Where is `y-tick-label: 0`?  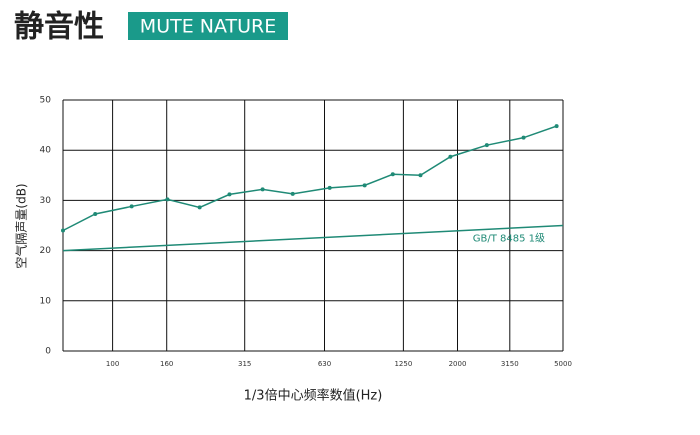
y-tick-label: 0 is located at coordinates (48, 352).